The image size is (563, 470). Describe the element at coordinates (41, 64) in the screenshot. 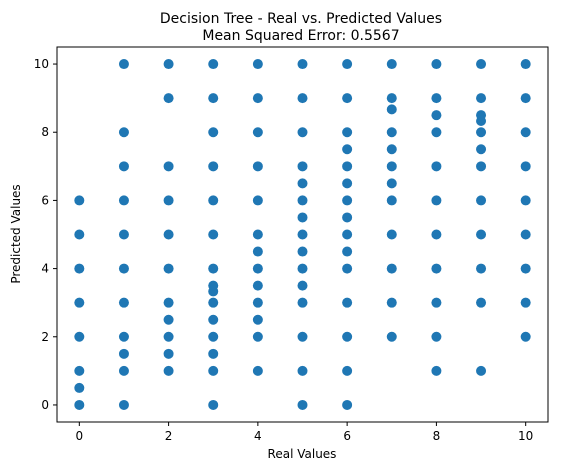

I see `y-tick-label: 10` at that location.